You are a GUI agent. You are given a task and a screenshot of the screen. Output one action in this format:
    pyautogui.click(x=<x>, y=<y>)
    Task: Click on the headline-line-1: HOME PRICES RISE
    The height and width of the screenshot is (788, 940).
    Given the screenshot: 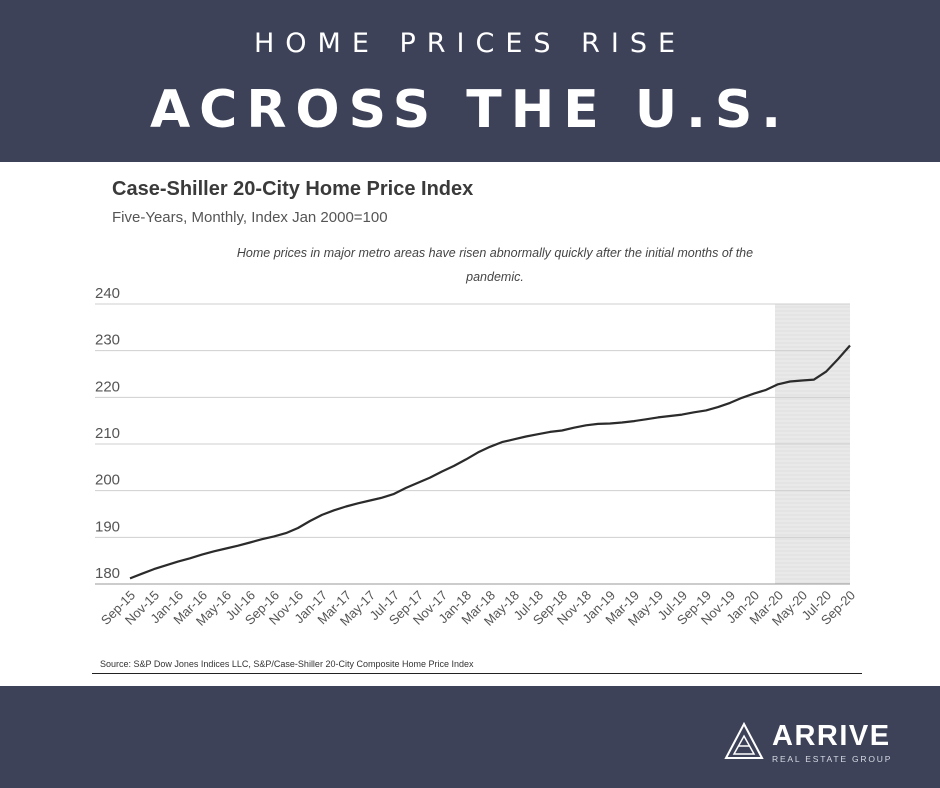 What is the action you would take?
    pyautogui.click(x=470, y=43)
    